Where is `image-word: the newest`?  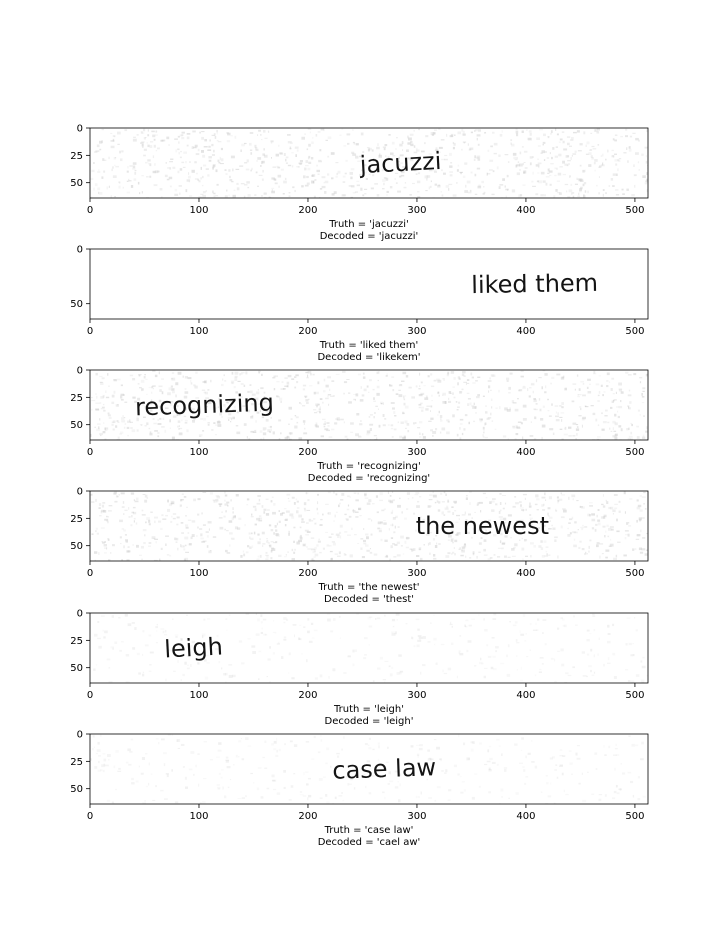 image-word: the newest is located at coordinates (482, 526).